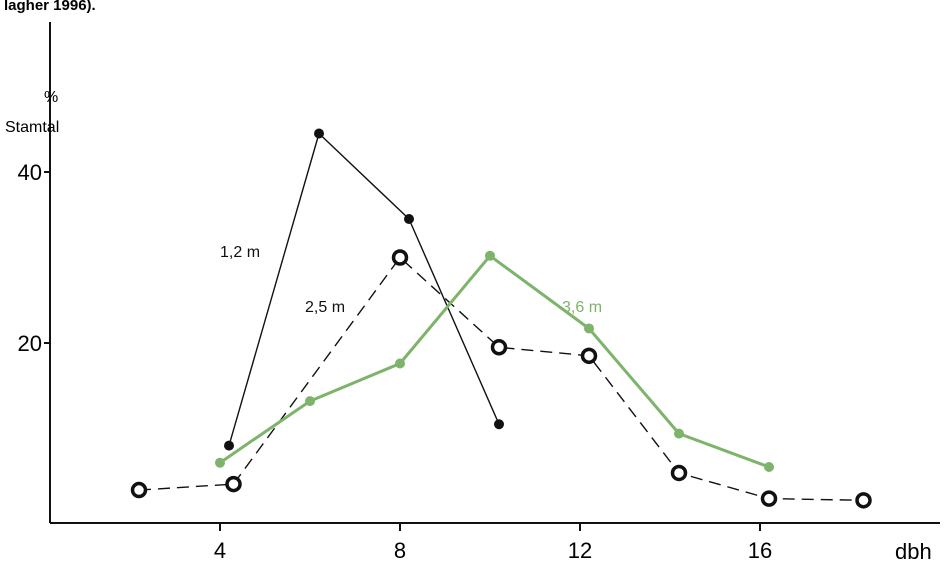 Image resolution: width=945 pixels, height=563 pixels. I want to click on y-axis-unit: %, so click(51, 97).